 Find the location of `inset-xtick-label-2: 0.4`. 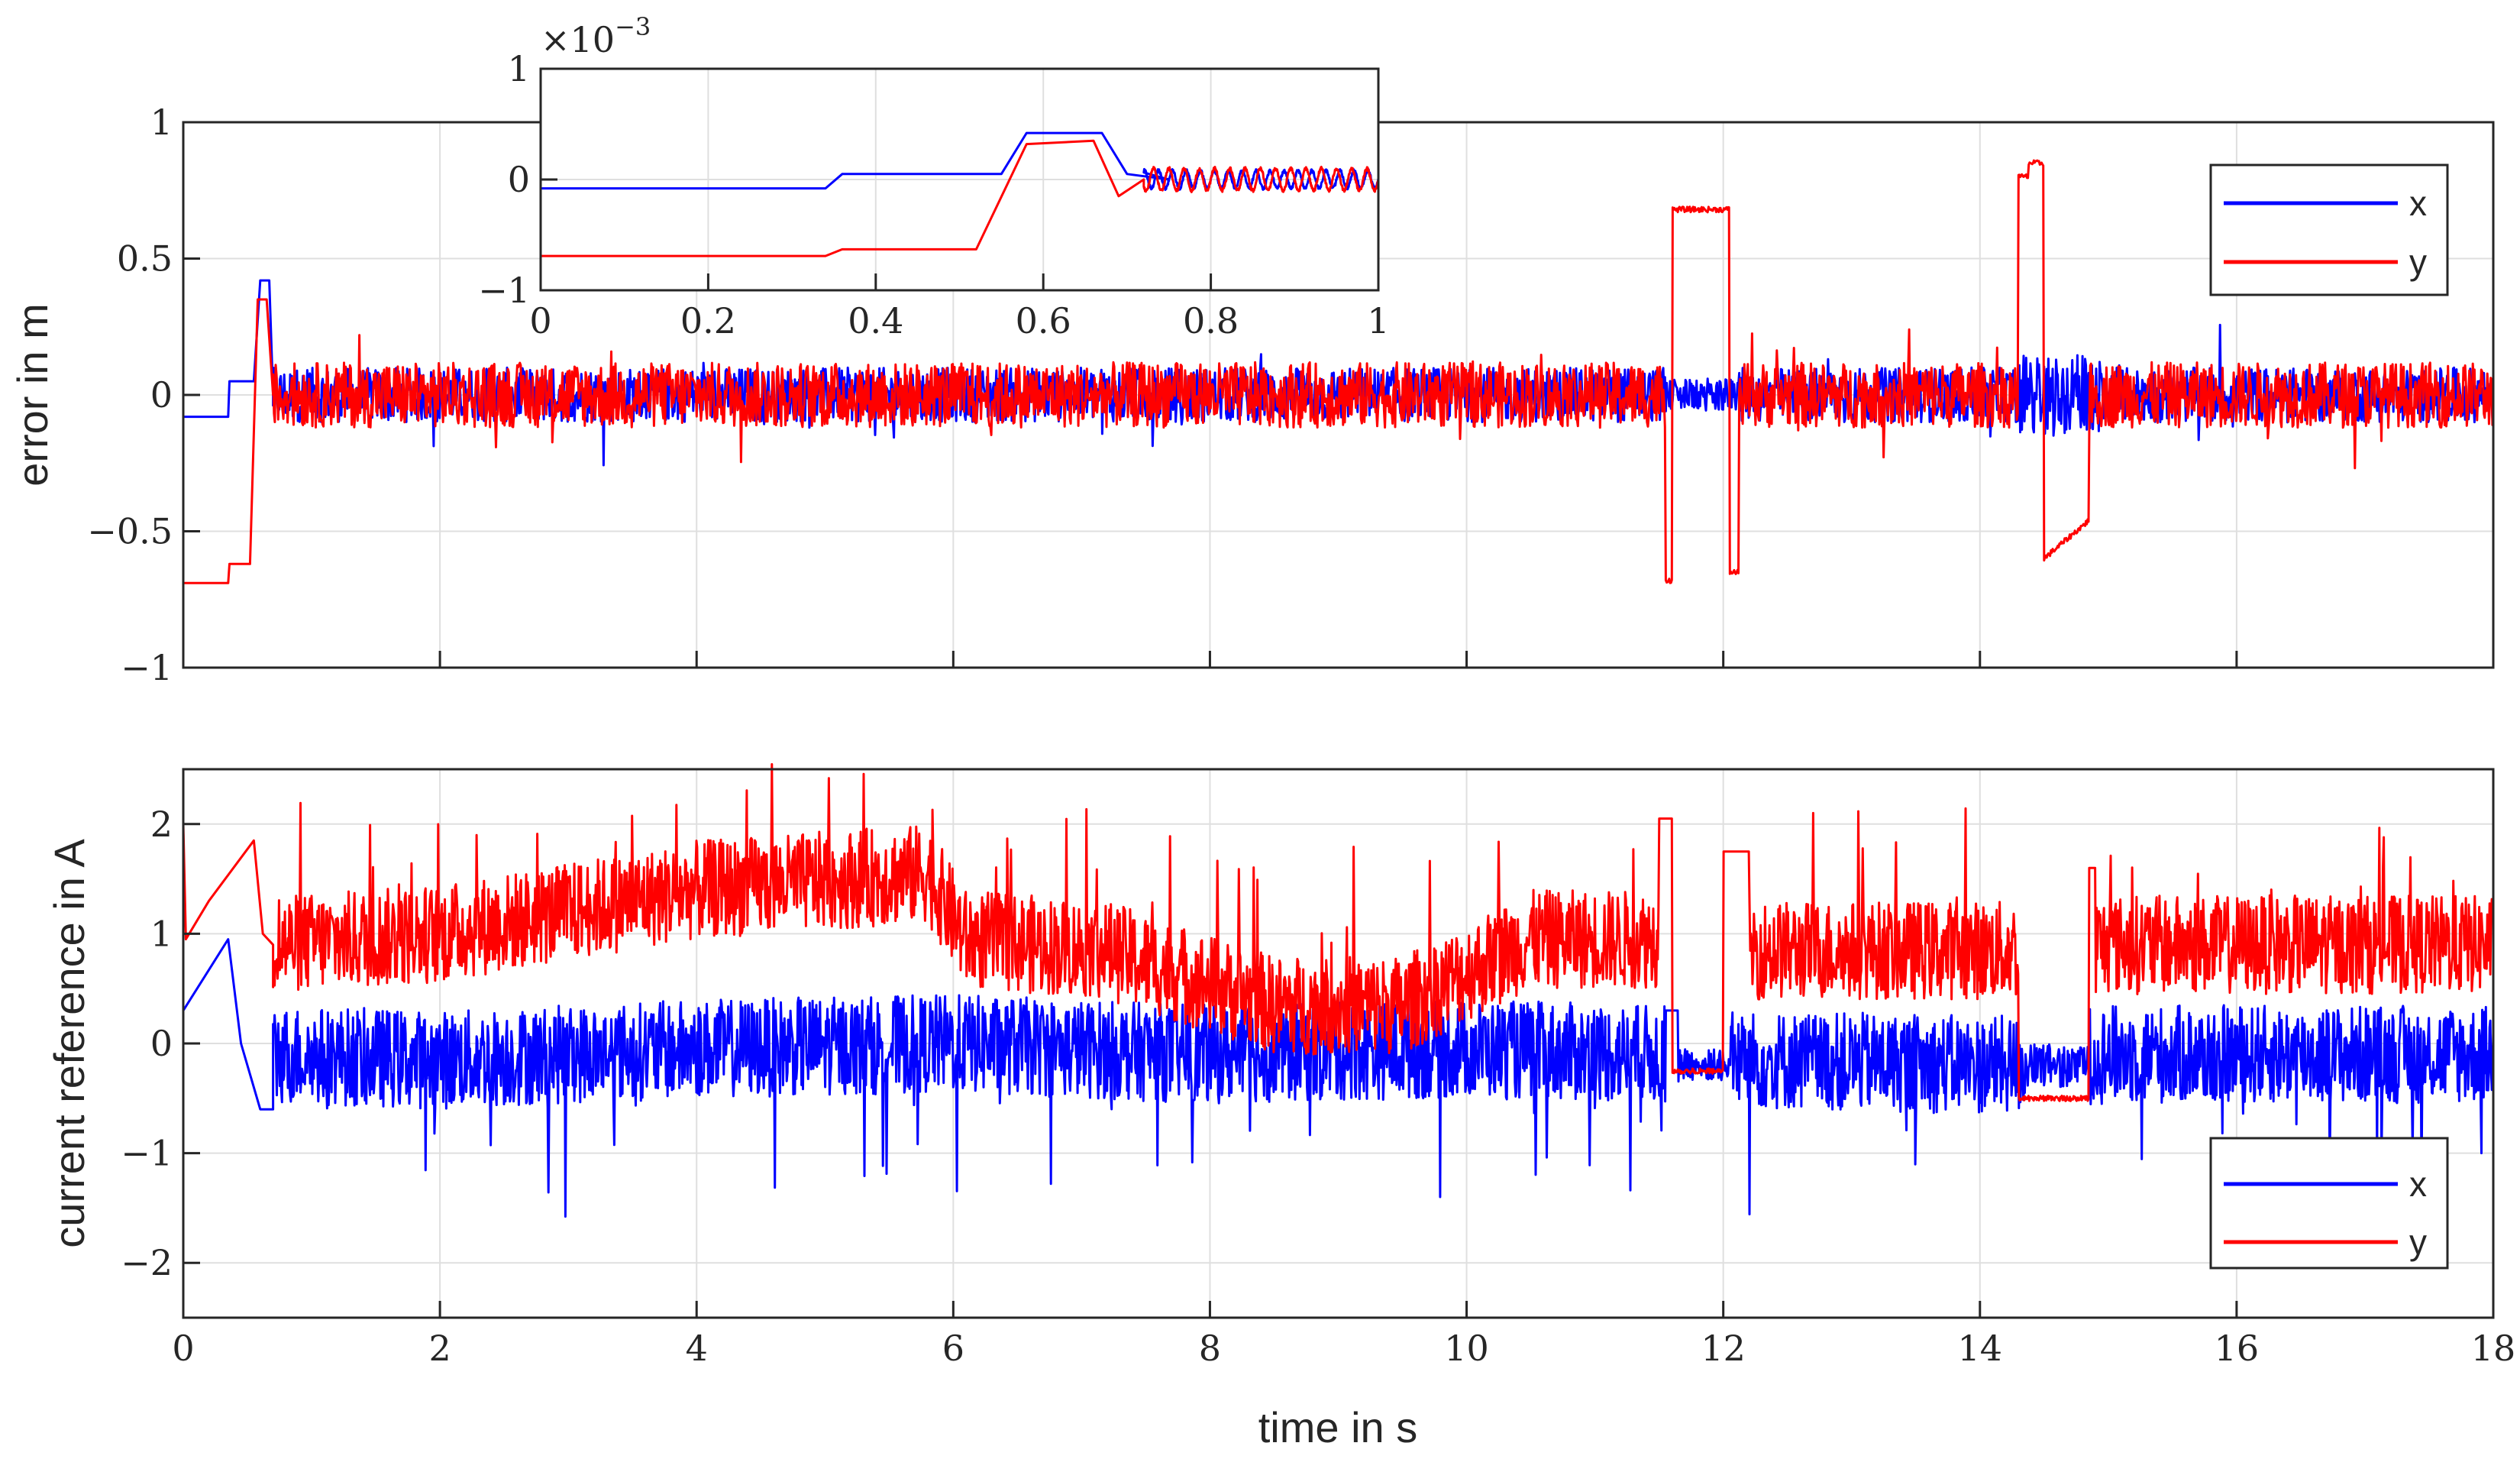

inset-xtick-label-2: 0.4 is located at coordinates (875, 320).